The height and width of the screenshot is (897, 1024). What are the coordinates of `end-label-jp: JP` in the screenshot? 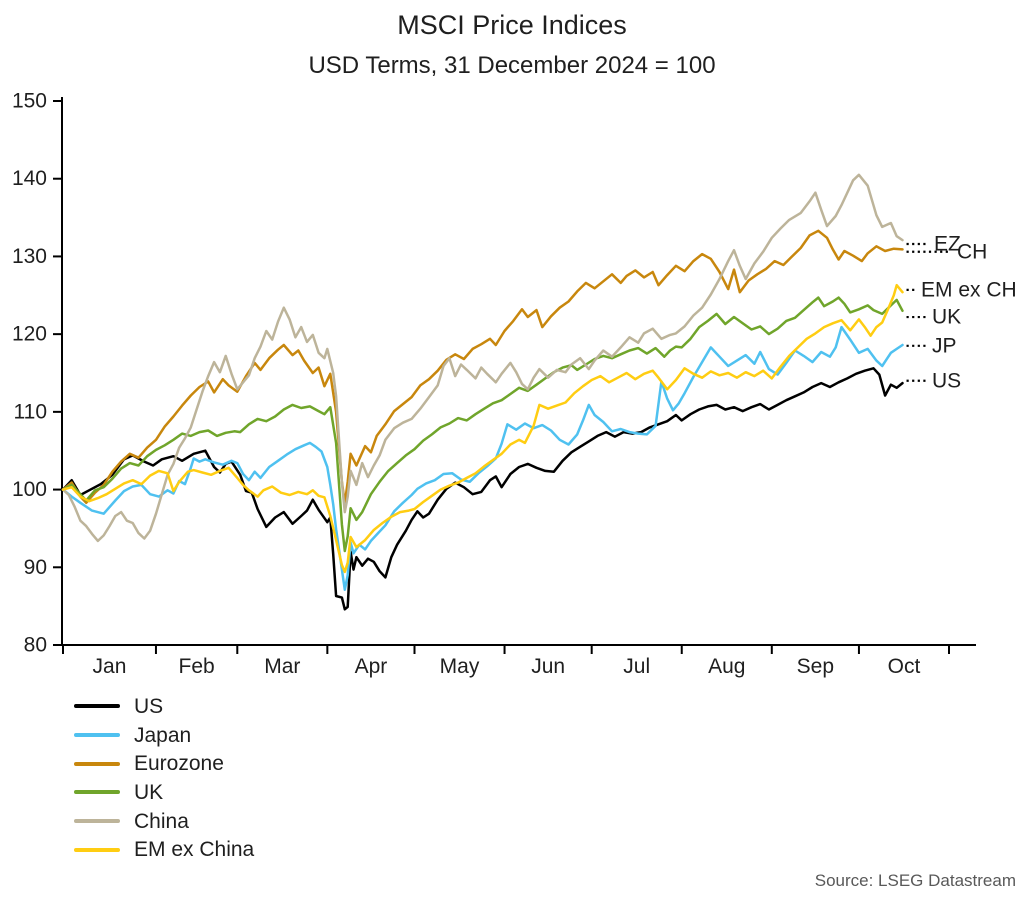 It's located at (944, 345).